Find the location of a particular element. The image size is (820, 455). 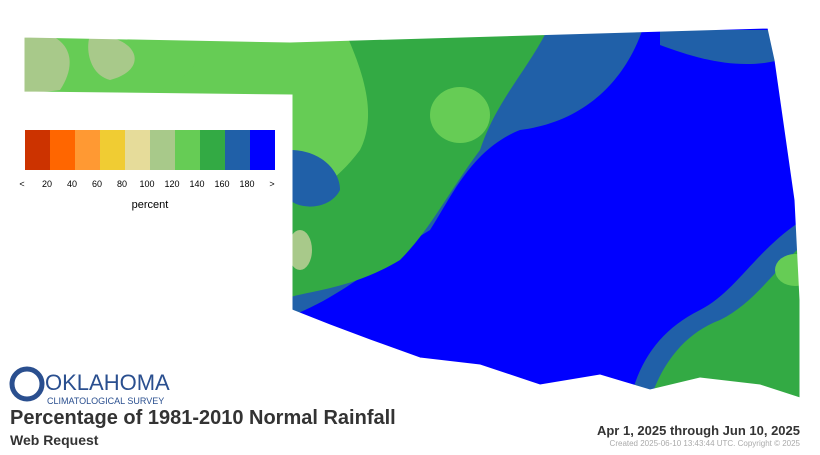

legend-label: 40 is located at coordinates (72, 184).